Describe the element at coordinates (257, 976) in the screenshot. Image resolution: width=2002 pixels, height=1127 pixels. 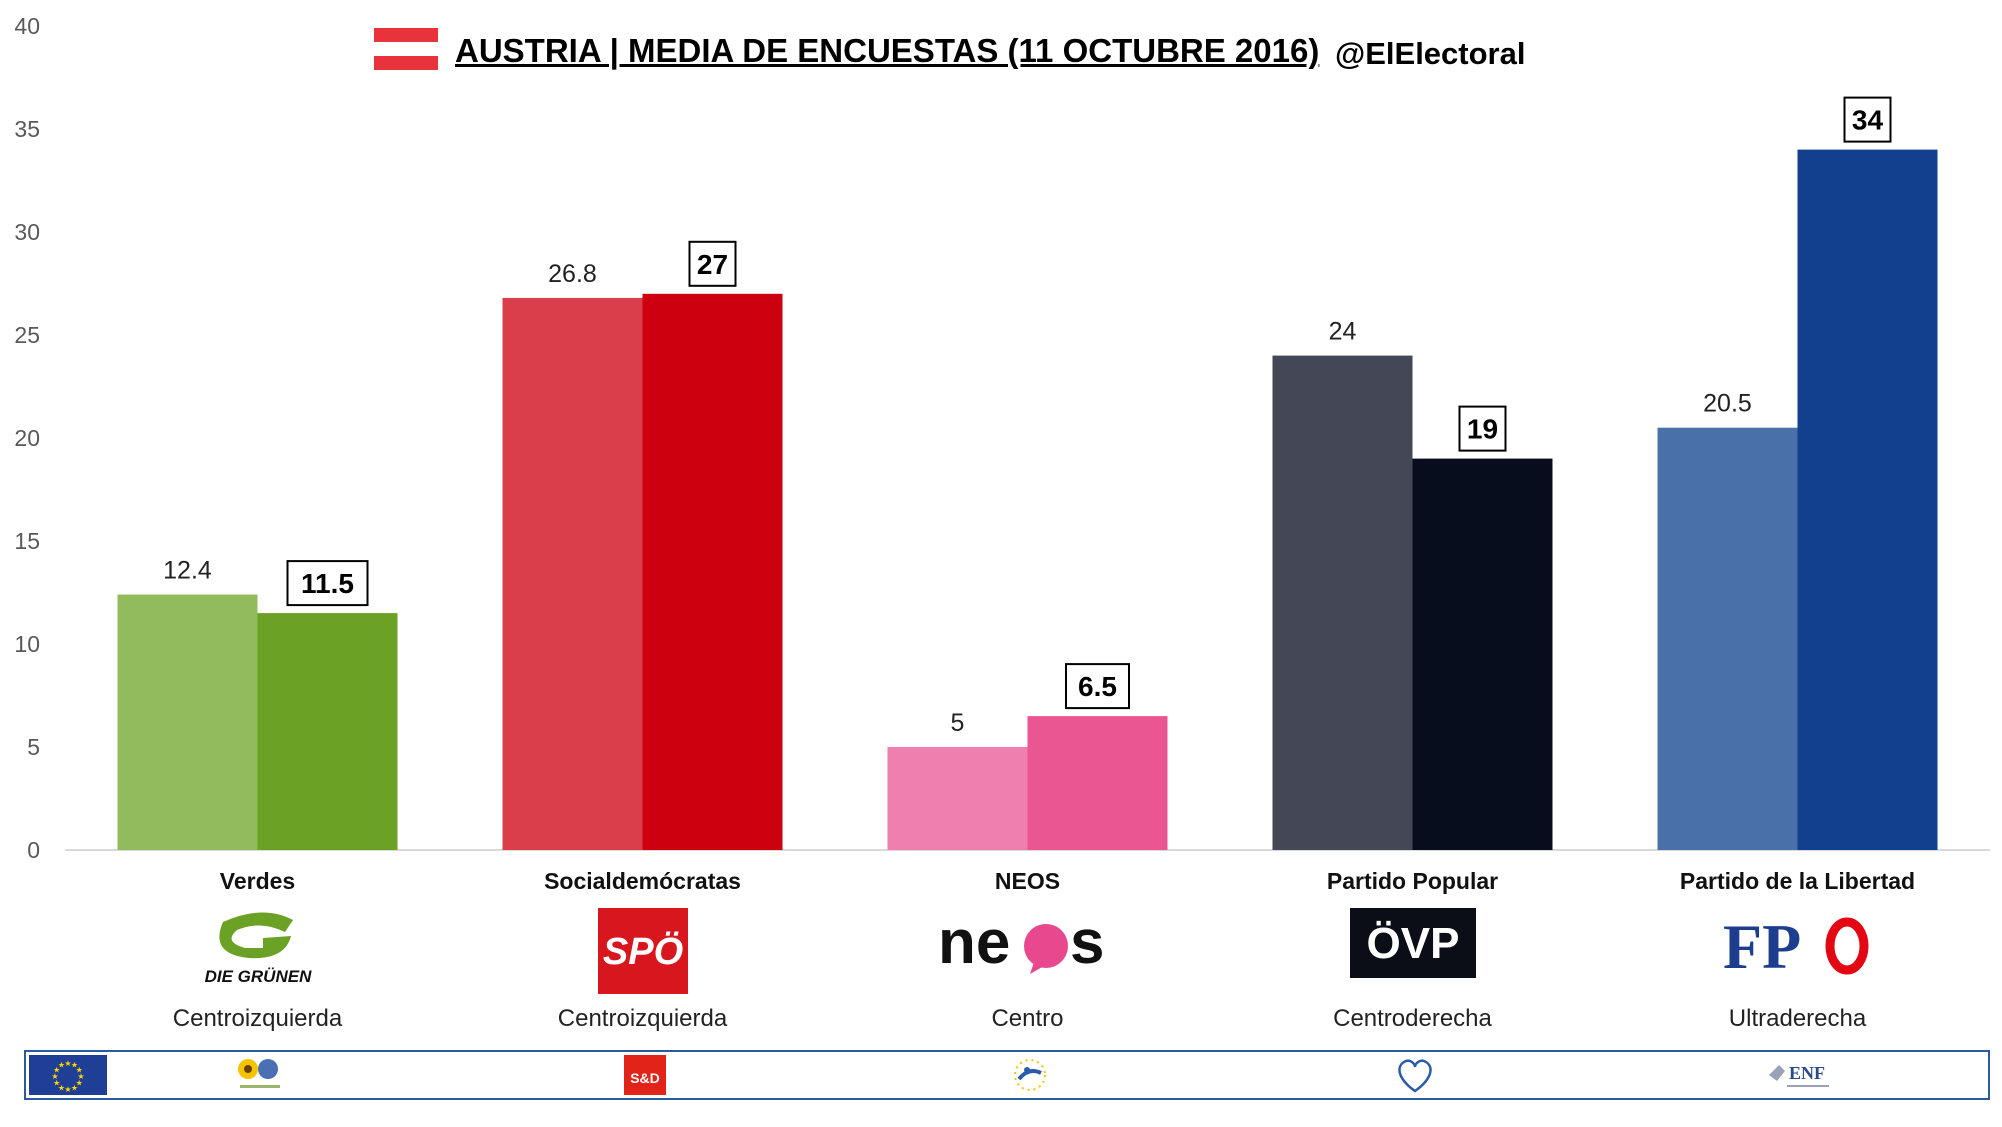
I see `svg-text: DIE GRÜNEN` at that location.